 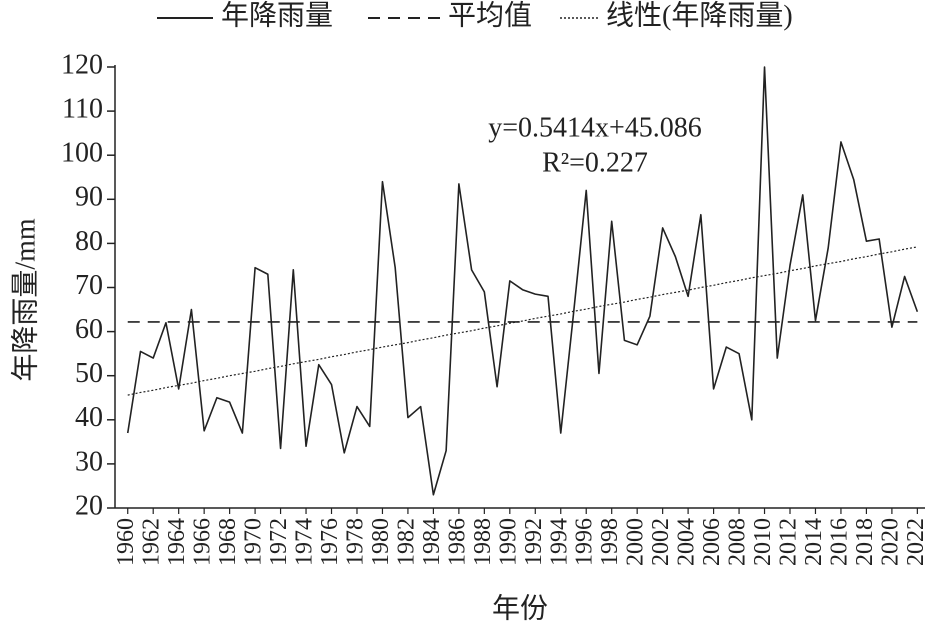 What do you see at coordinates (520, 608) in the screenshot?
I see `x-axis-label: 年份` at bounding box center [520, 608].